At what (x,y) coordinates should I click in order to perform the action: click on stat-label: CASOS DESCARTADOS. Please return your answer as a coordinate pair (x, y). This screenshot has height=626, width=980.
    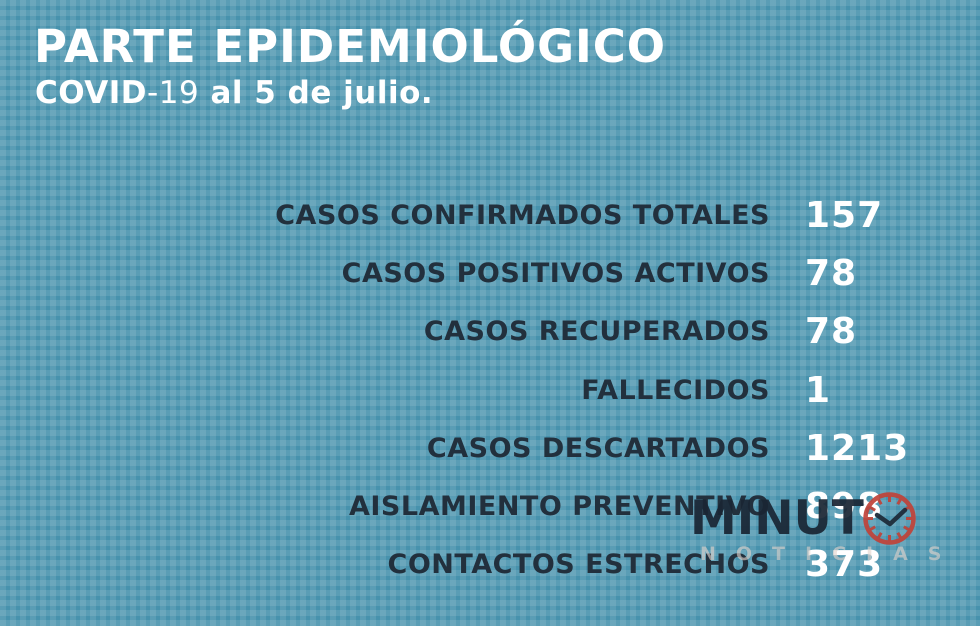
    Looking at the image, I should click on (598, 448).